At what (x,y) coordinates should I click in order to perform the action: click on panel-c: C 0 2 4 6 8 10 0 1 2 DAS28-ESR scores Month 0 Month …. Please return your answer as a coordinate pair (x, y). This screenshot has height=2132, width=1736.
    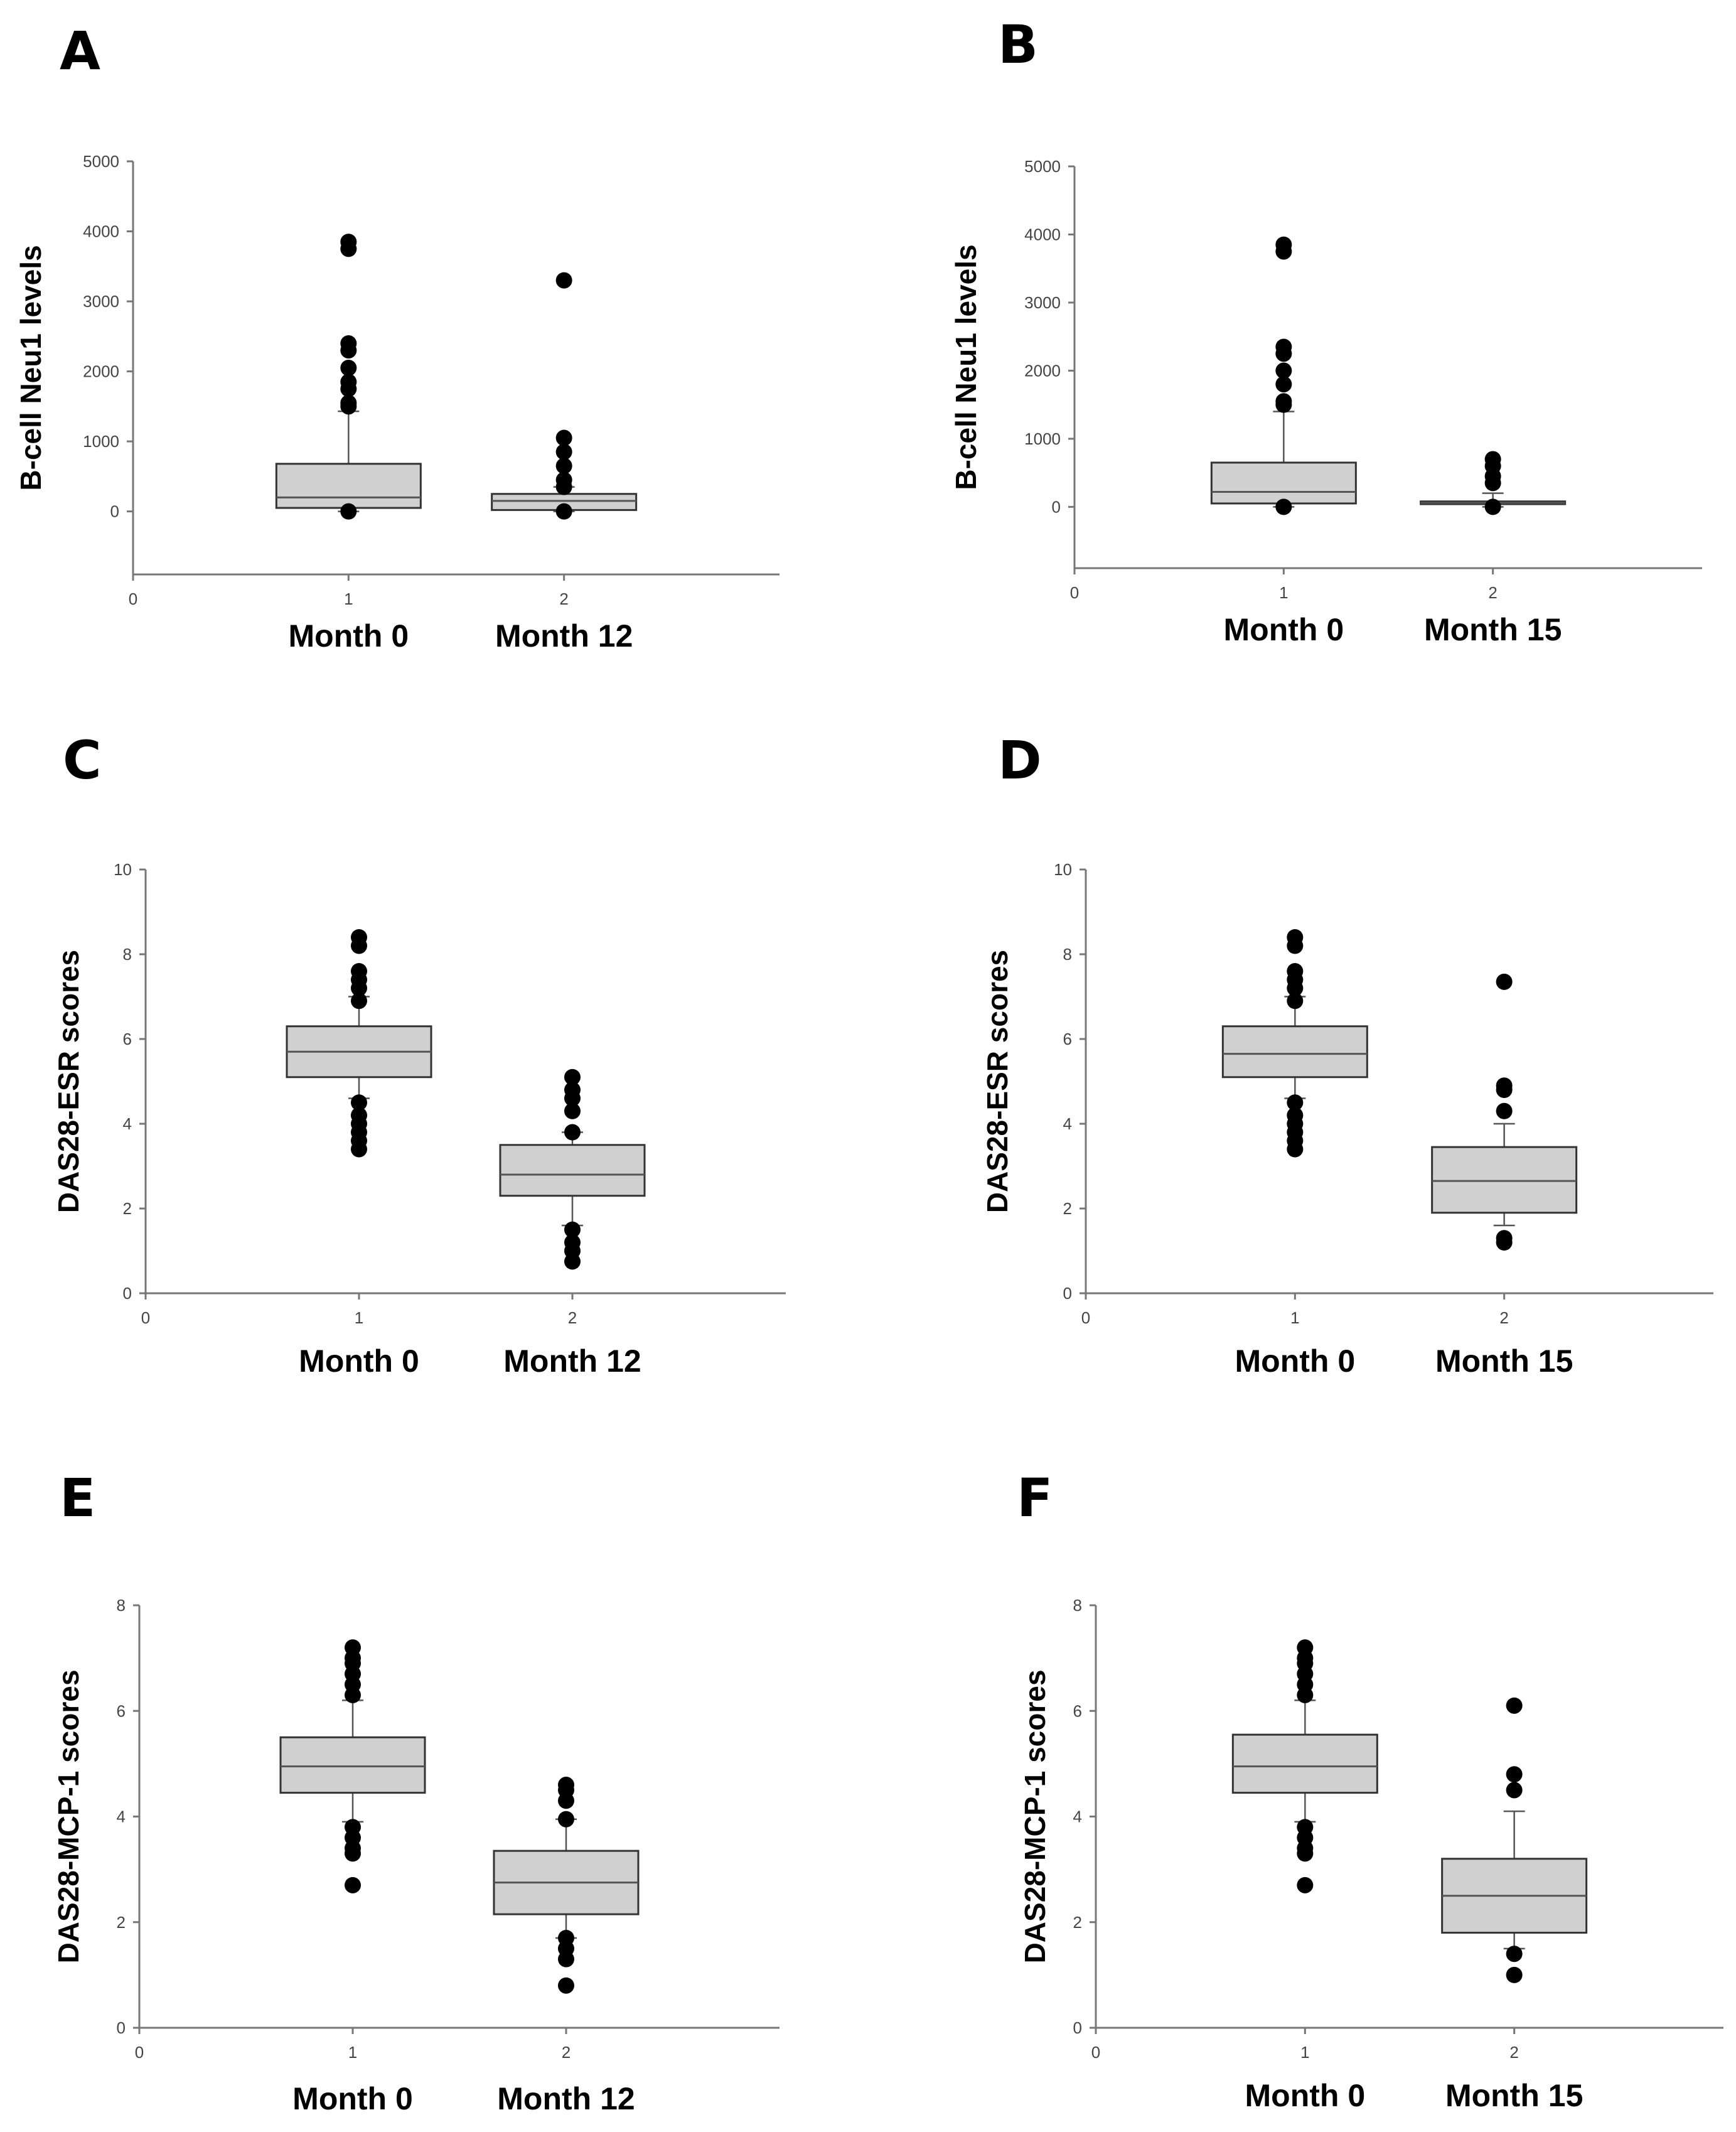
    Looking at the image, I should click on (419, 1054).